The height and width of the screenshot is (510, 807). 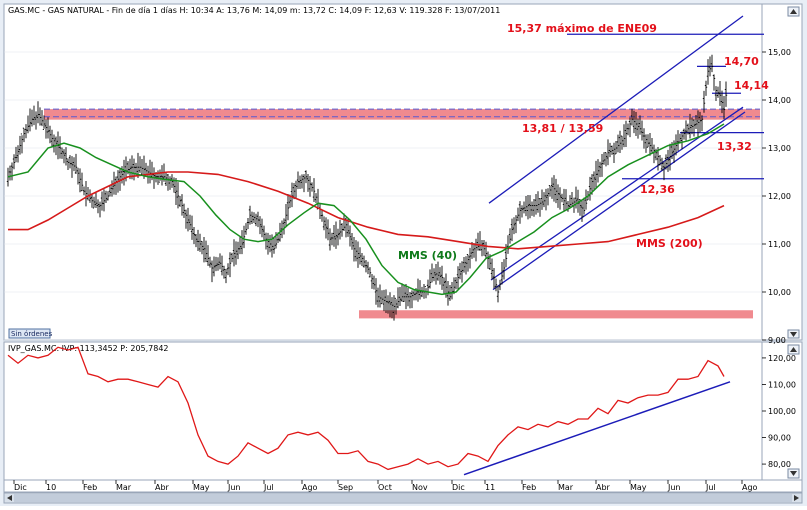 What do you see at coordinates (779, 438) in the screenshot?
I see `indicator-tick-label: 90,00` at bounding box center [779, 438].